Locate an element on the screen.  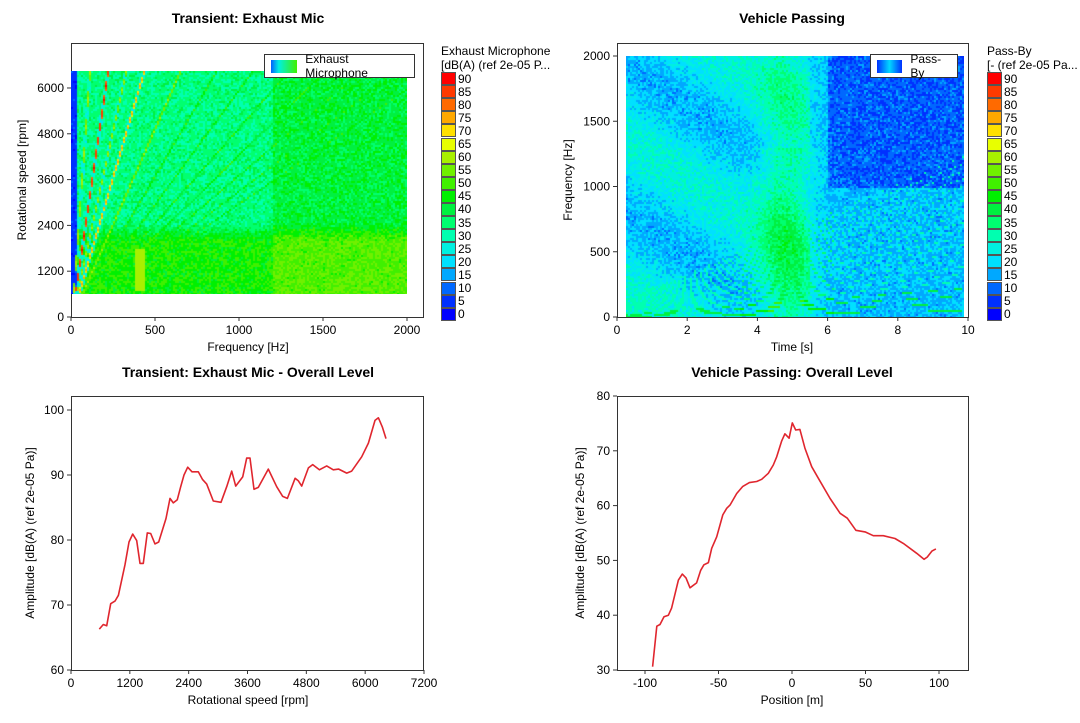
colorbar-level: 75 is located at coordinates (1032, 118).